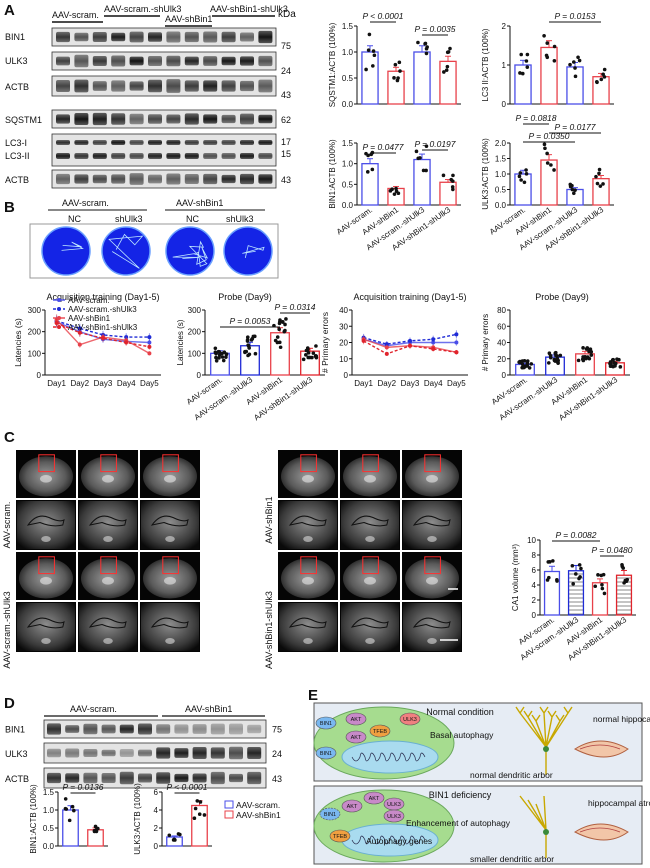  What do you see at coordinates (388, 757) in the screenshot?
I see `dna-helix` at bounding box center [388, 757].